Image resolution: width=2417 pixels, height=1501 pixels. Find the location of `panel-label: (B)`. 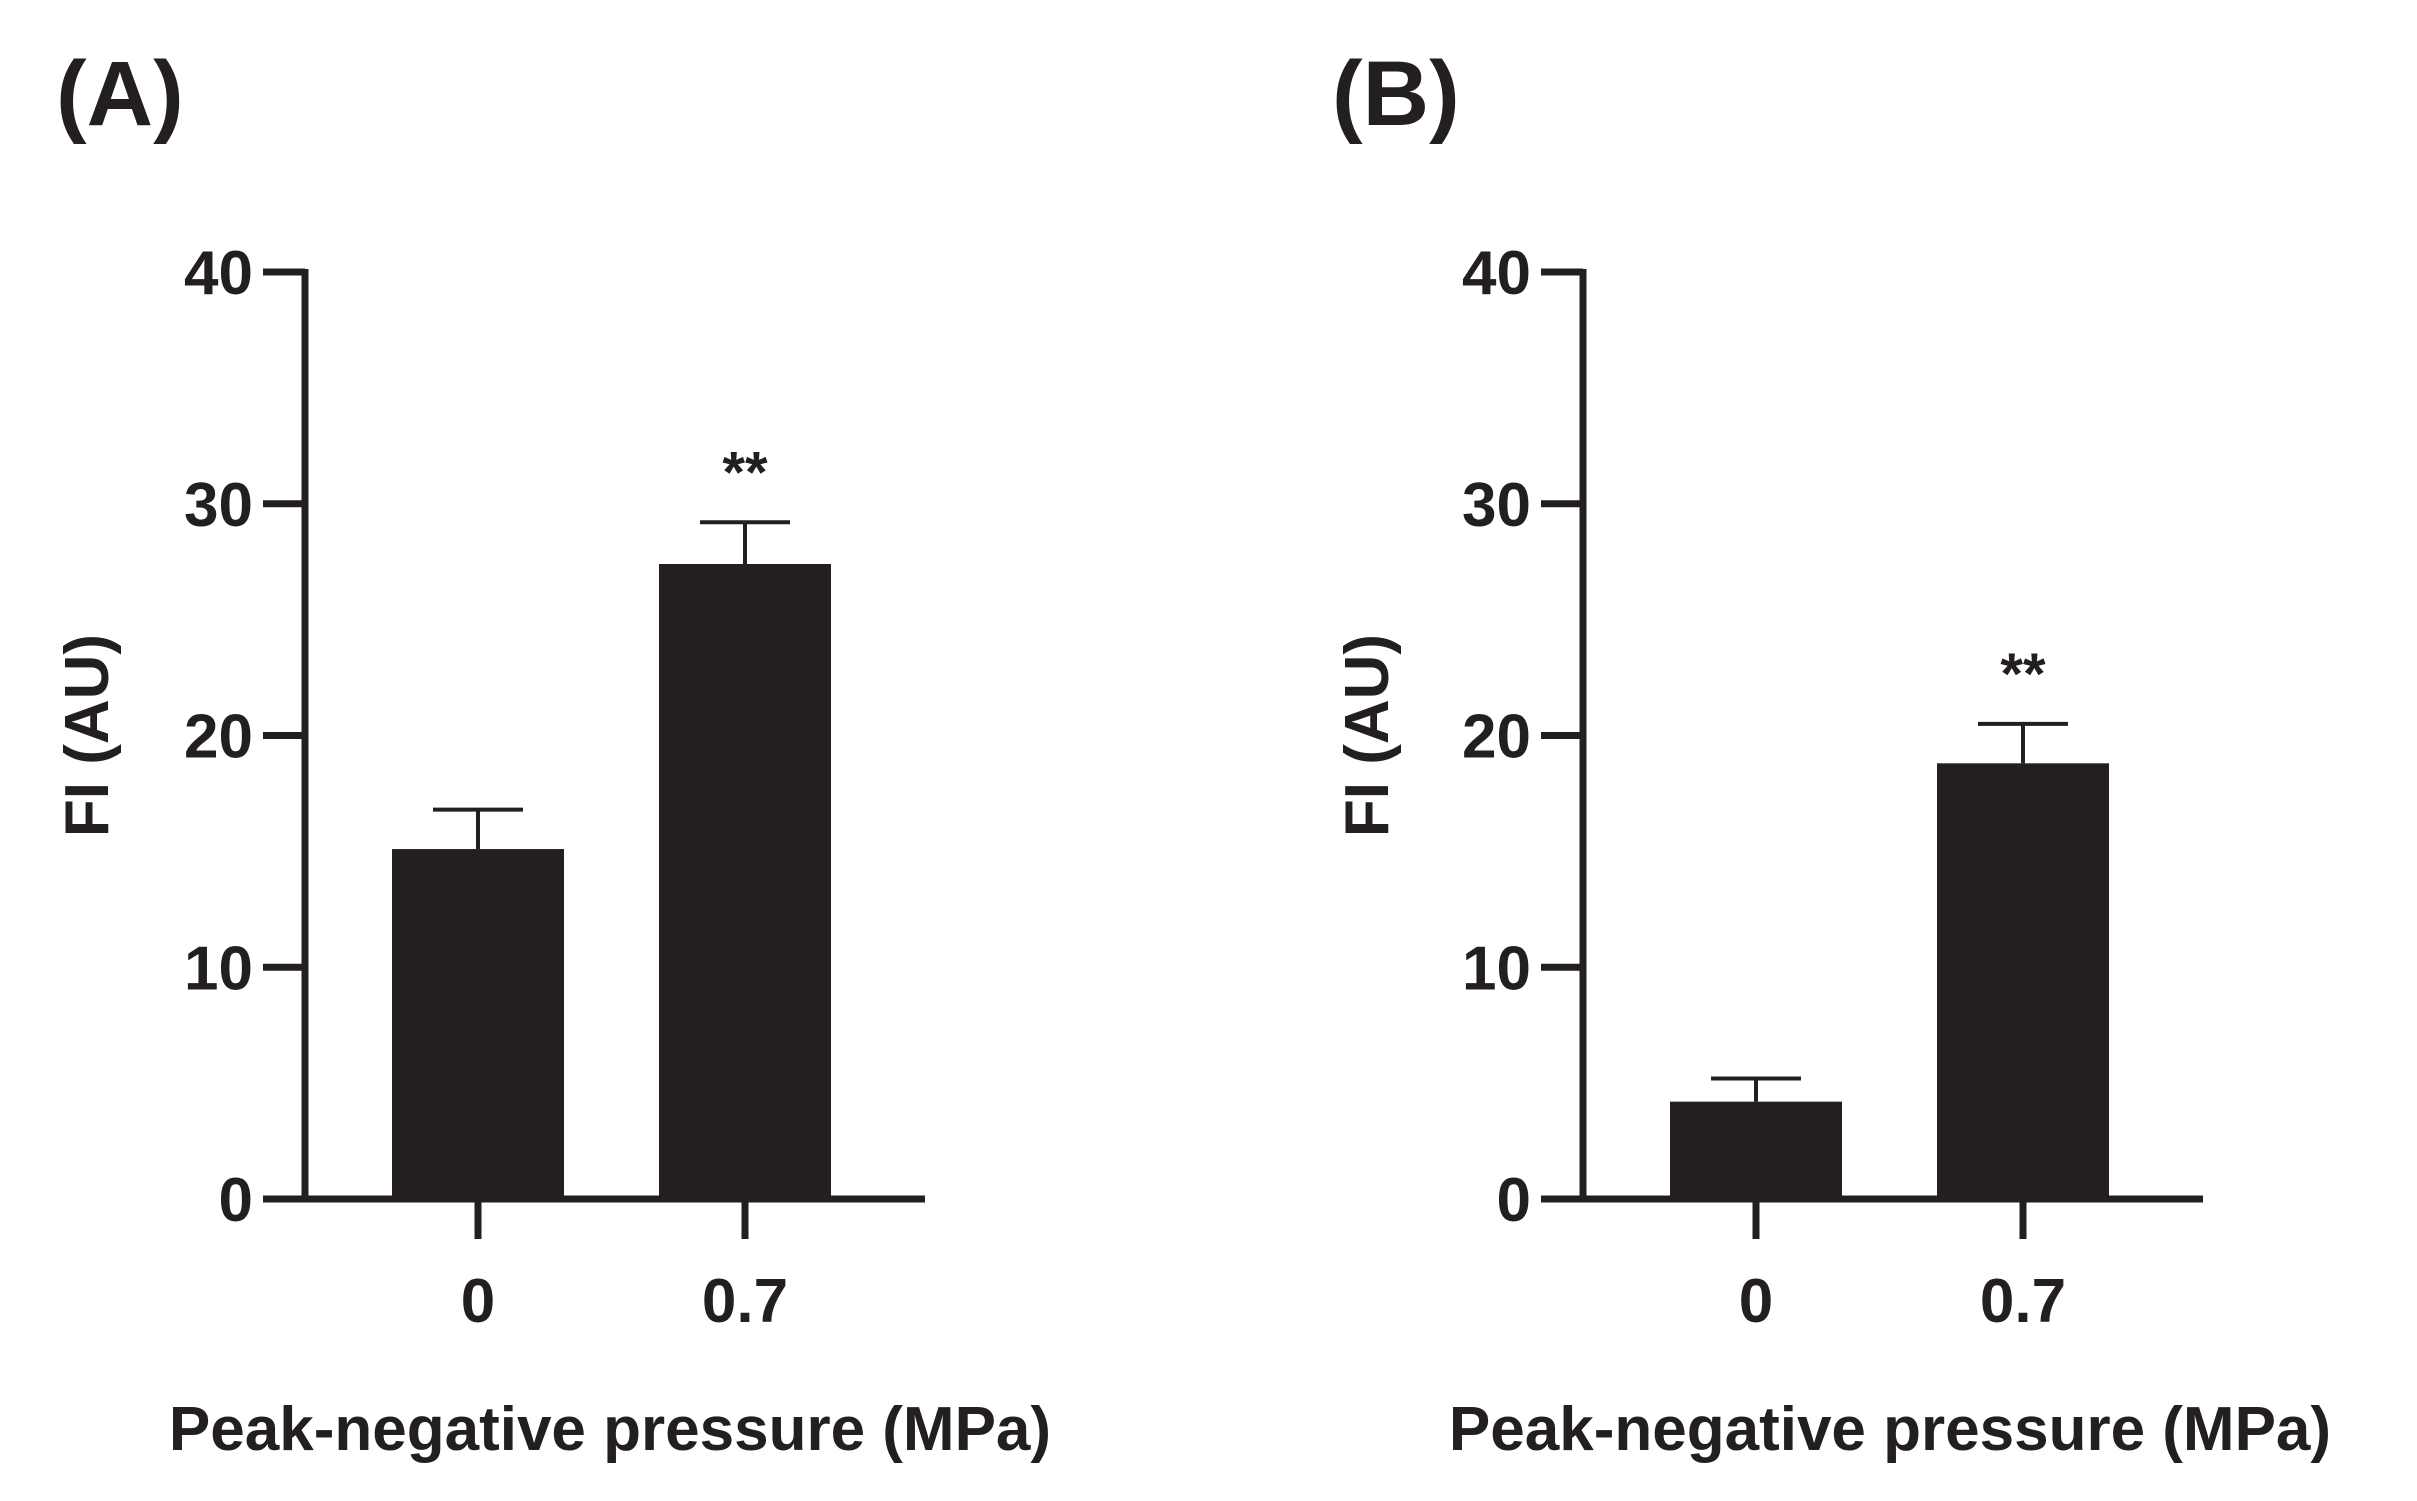

panel-label: (B) is located at coordinates (1396, 94).